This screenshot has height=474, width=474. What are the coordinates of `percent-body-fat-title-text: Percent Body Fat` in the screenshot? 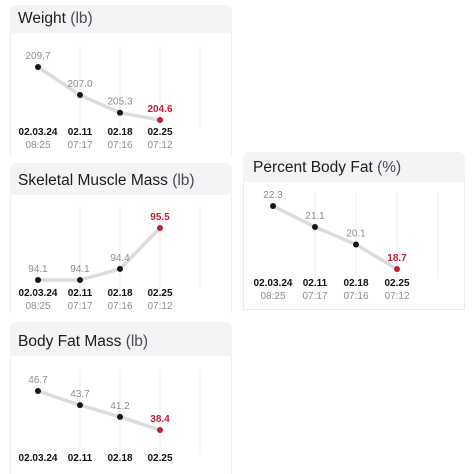 It's located at (313, 167).